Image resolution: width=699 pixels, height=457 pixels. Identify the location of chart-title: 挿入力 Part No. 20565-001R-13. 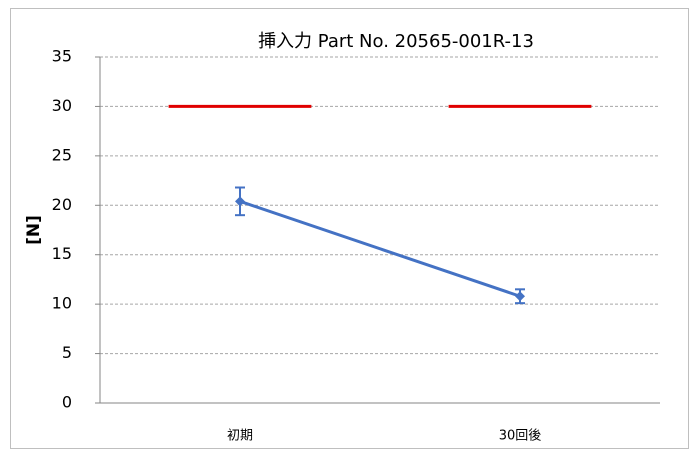
(396, 41).